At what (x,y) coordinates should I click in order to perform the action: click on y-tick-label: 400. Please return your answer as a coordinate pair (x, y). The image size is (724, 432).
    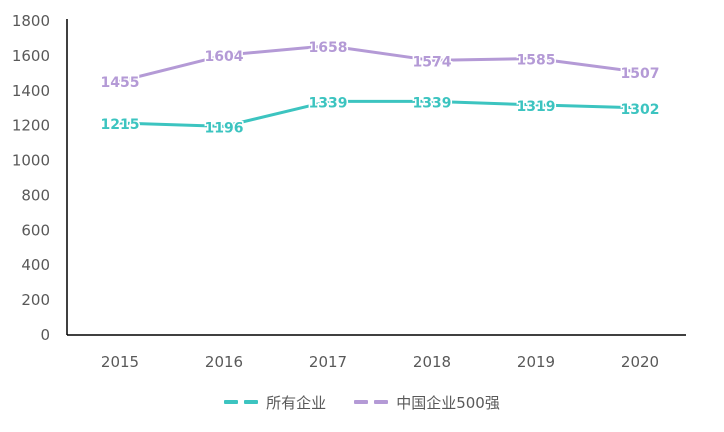
    Looking at the image, I should click on (35, 265).